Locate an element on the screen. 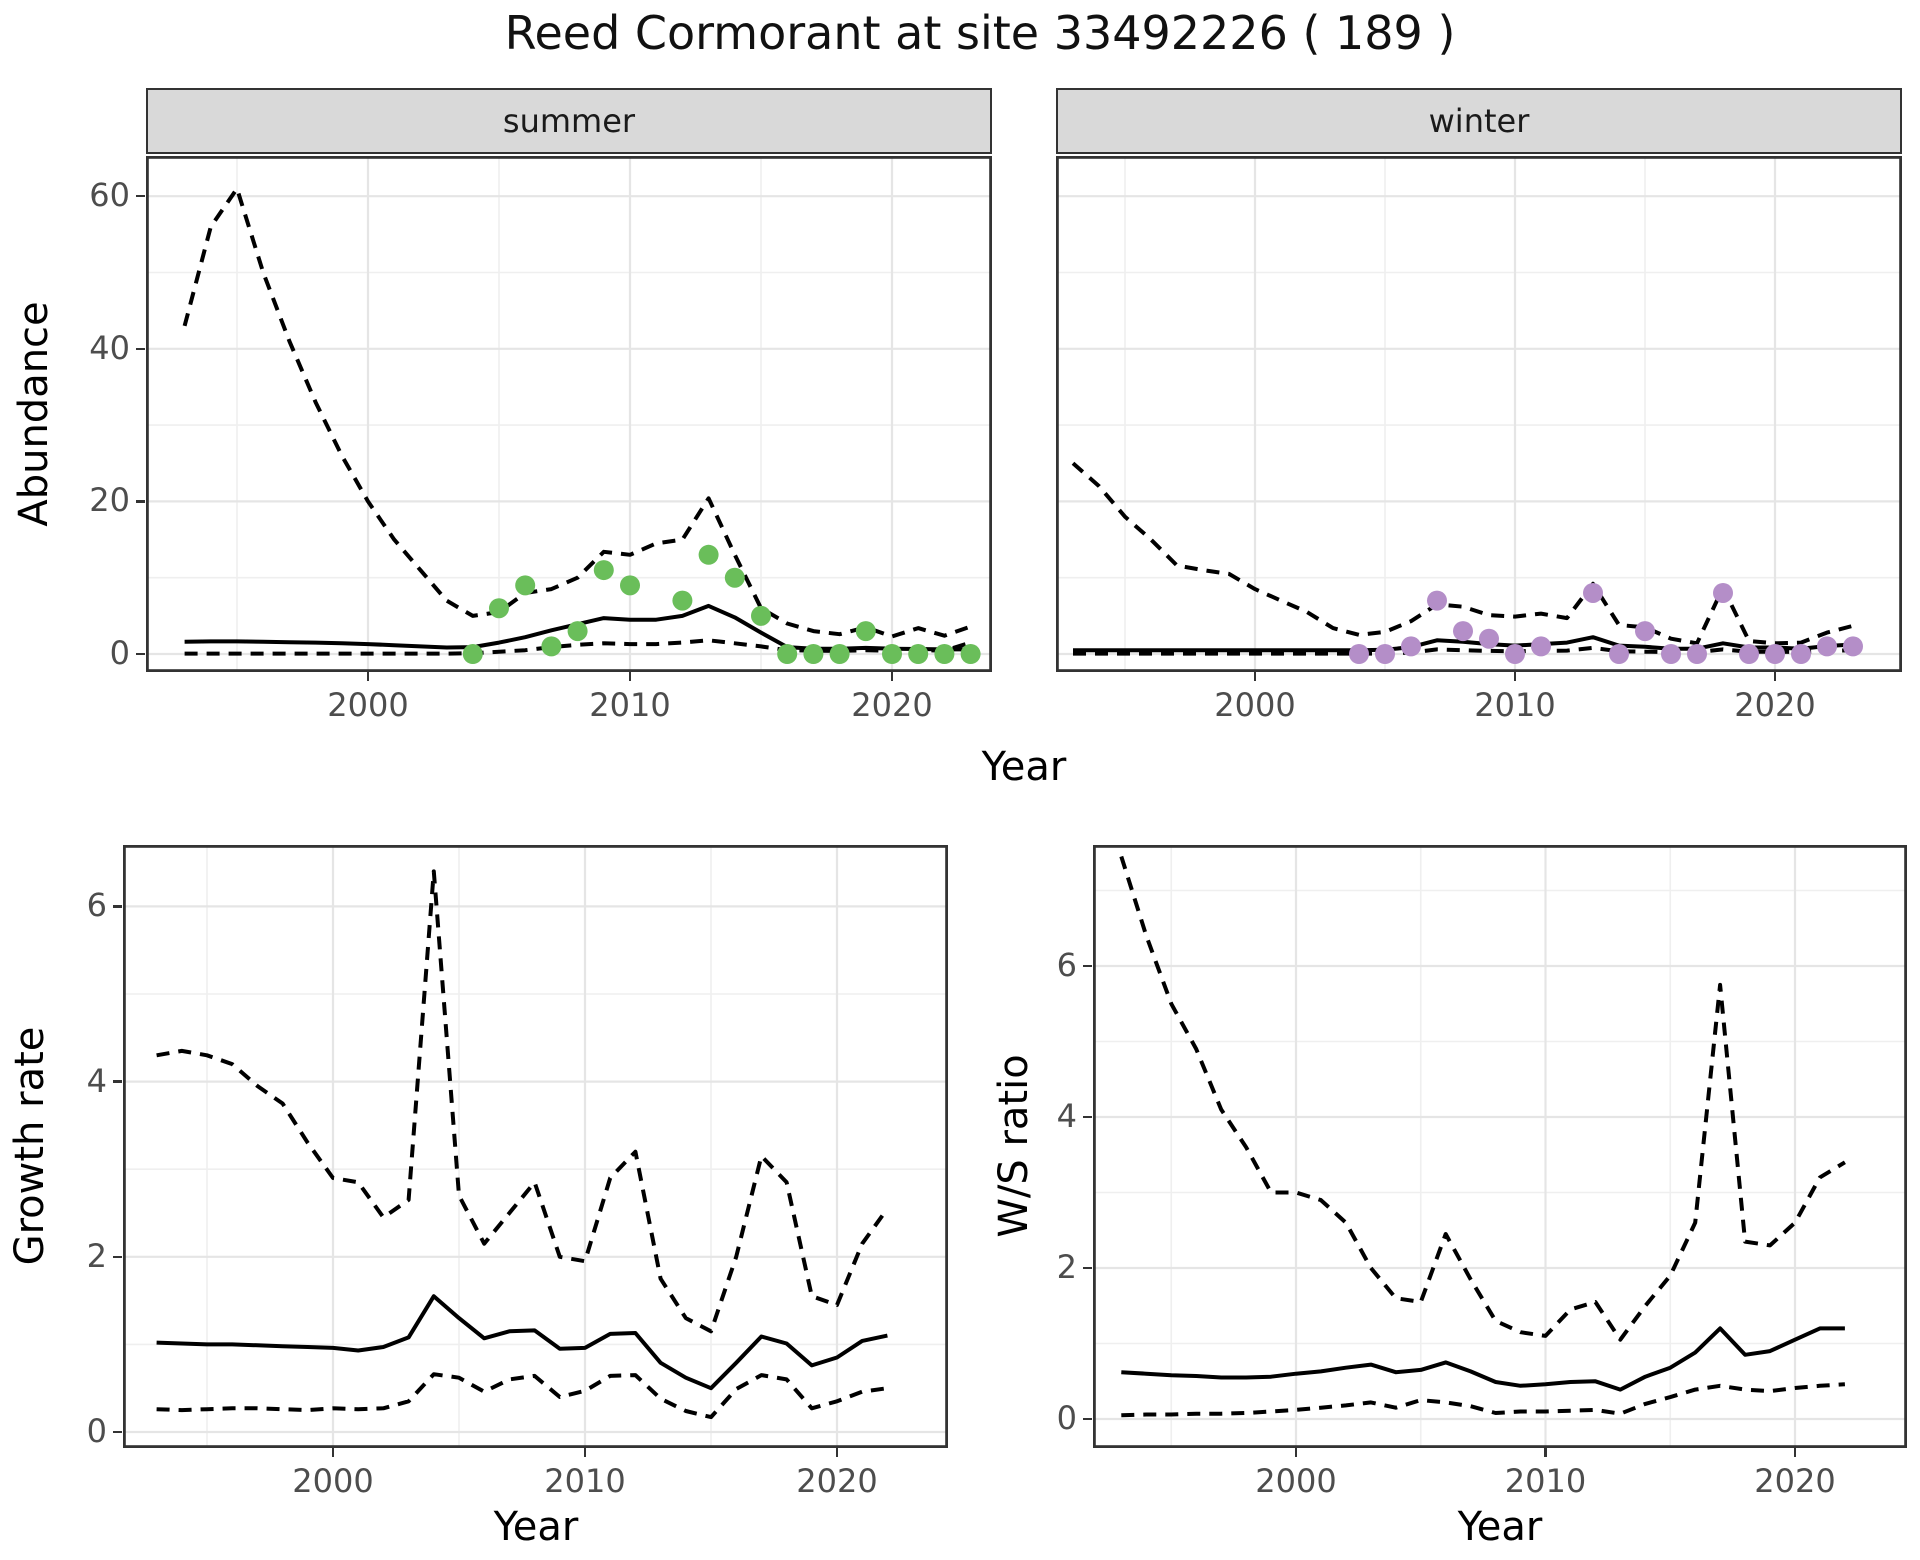 Image resolution: width=1920 pixels, height=1560 pixels. abundance-summer-panel is located at coordinates (569, 414).